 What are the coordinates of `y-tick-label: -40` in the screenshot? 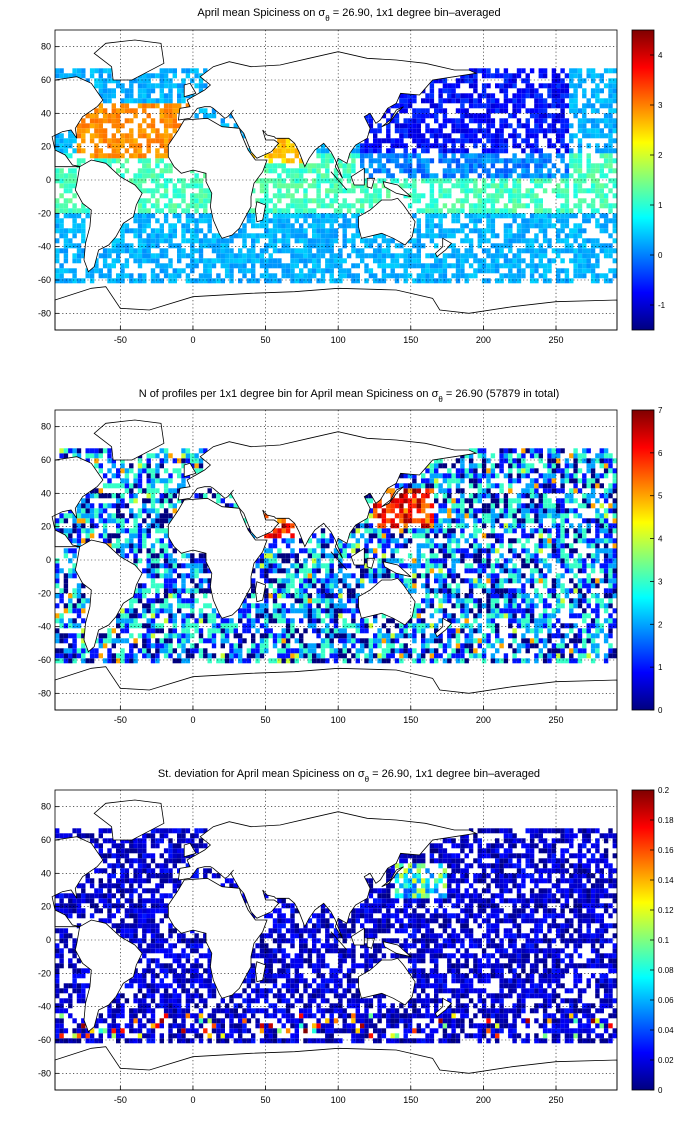 It's located at (44, 247).